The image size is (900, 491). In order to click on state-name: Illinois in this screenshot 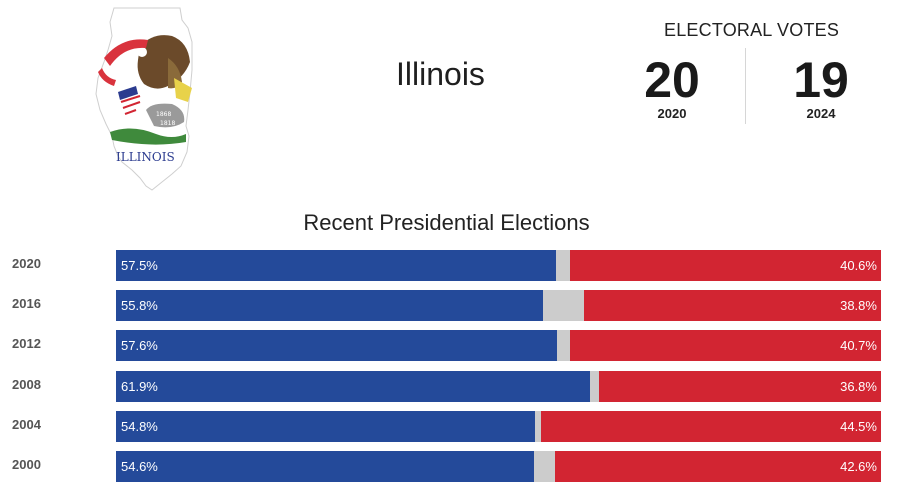, I will do `click(440, 74)`.